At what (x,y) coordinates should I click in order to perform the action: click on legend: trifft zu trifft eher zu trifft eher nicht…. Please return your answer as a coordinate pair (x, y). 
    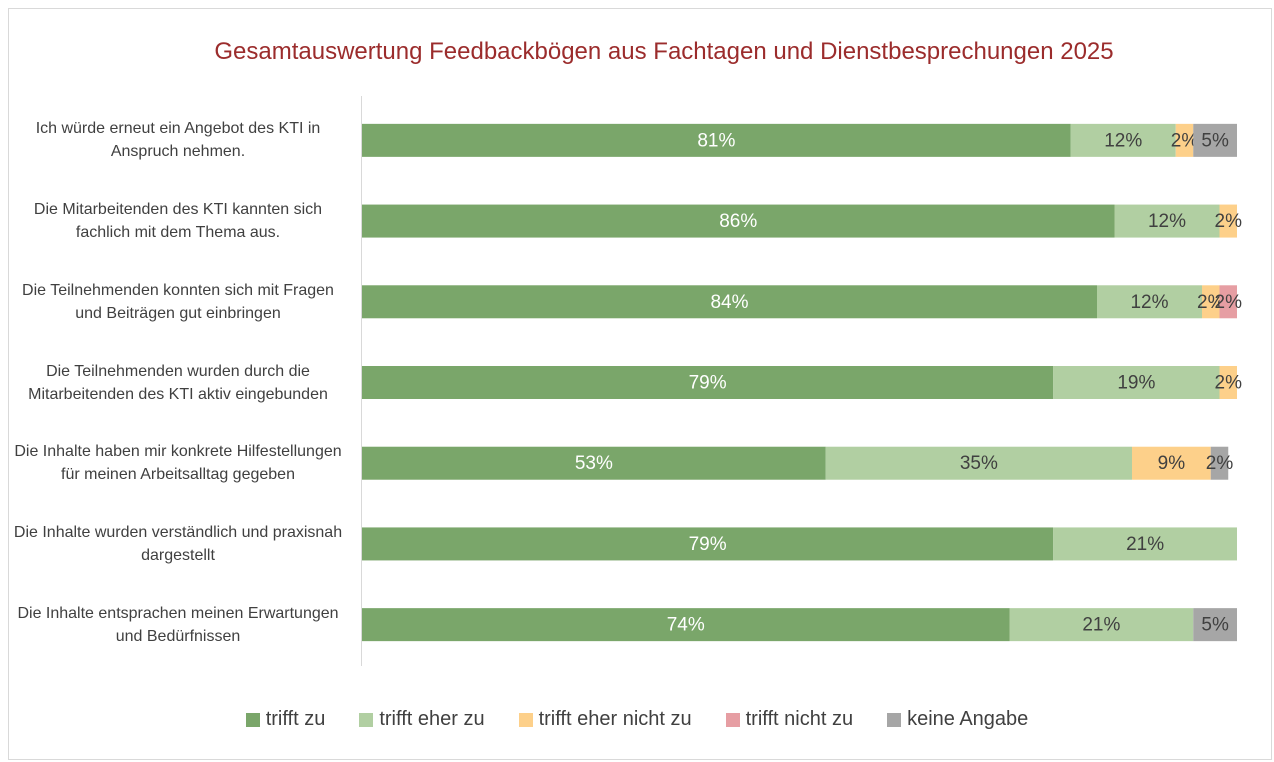
    Looking at the image, I should click on (637, 719).